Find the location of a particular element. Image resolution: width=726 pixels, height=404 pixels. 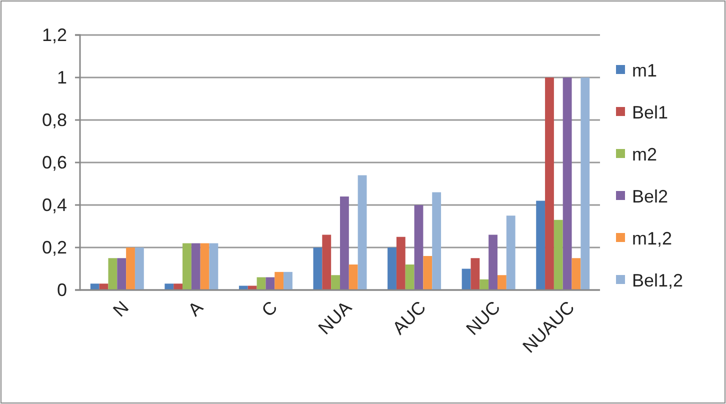

x-tick-label: N is located at coordinates (121, 309).